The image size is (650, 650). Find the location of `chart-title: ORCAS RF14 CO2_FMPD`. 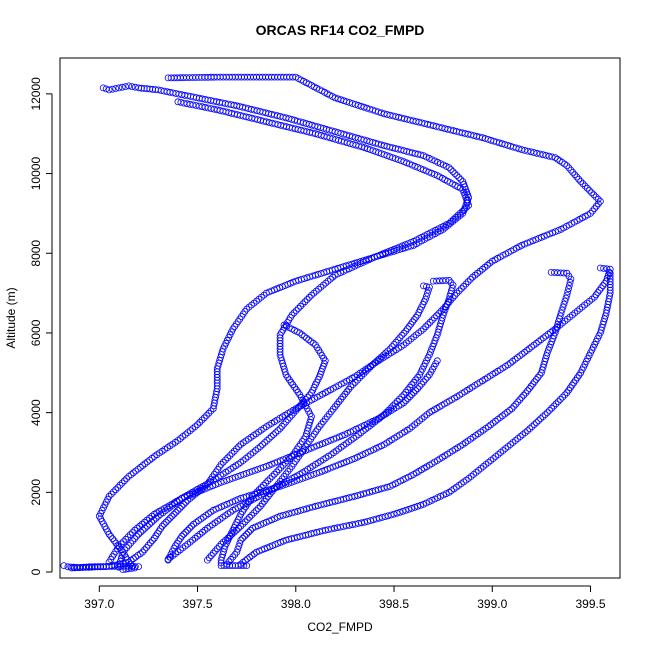

chart-title: ORCAS RF14 CO2_FMPD is located at coordinates (340, 30).